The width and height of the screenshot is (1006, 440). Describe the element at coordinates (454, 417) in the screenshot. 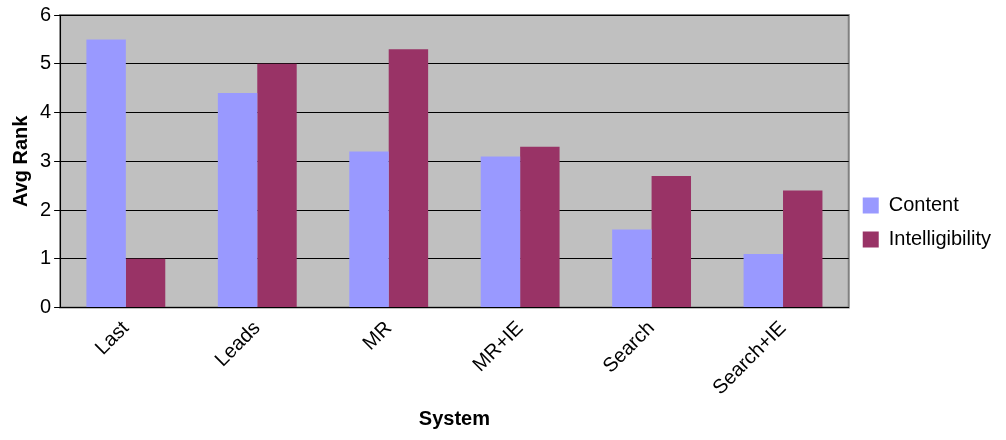

I see `x-axis-title: System` at that location.